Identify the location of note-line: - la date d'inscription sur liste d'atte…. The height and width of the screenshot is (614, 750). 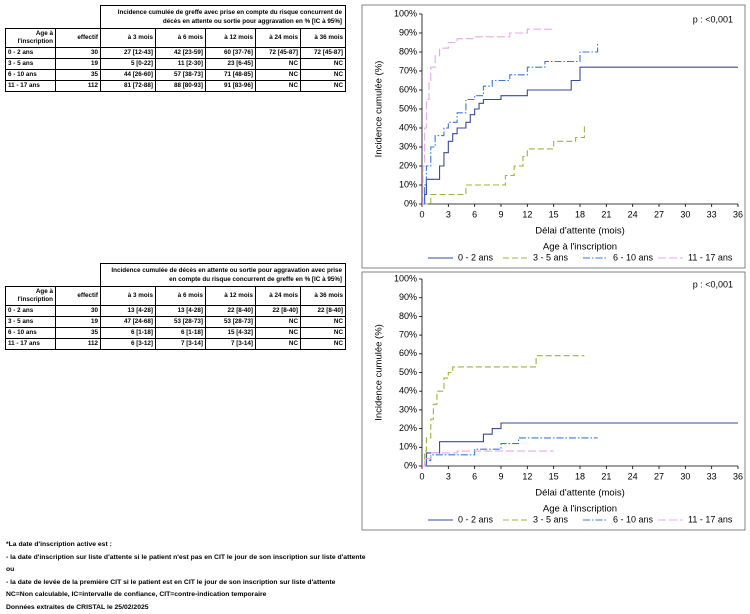
(186, 558).